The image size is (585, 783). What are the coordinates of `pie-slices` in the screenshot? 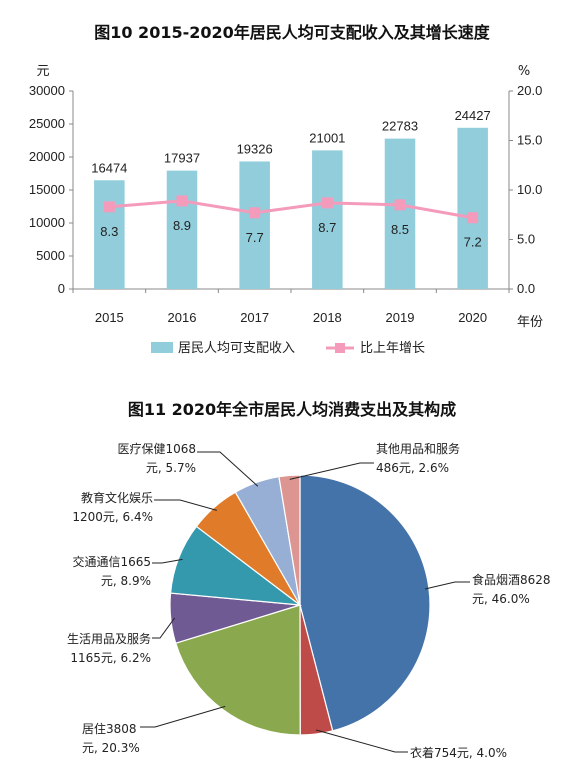 It's located at (300, 605).